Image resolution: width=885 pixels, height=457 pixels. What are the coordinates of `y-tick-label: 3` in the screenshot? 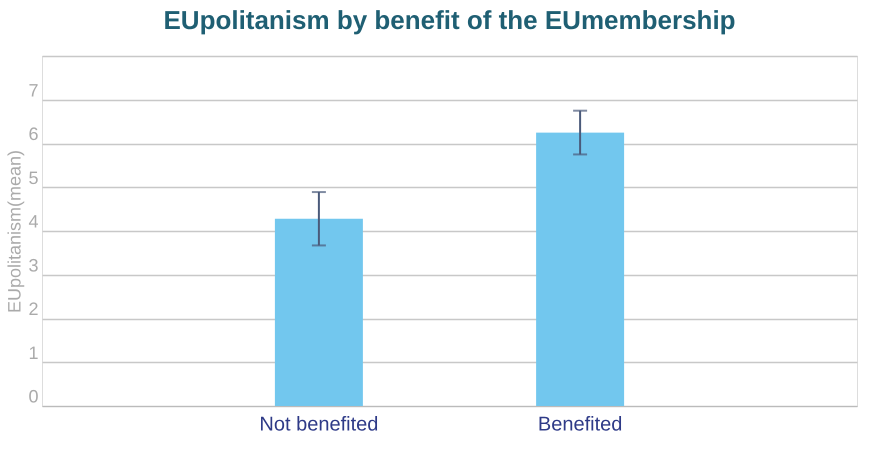 It's located at (33, 265).